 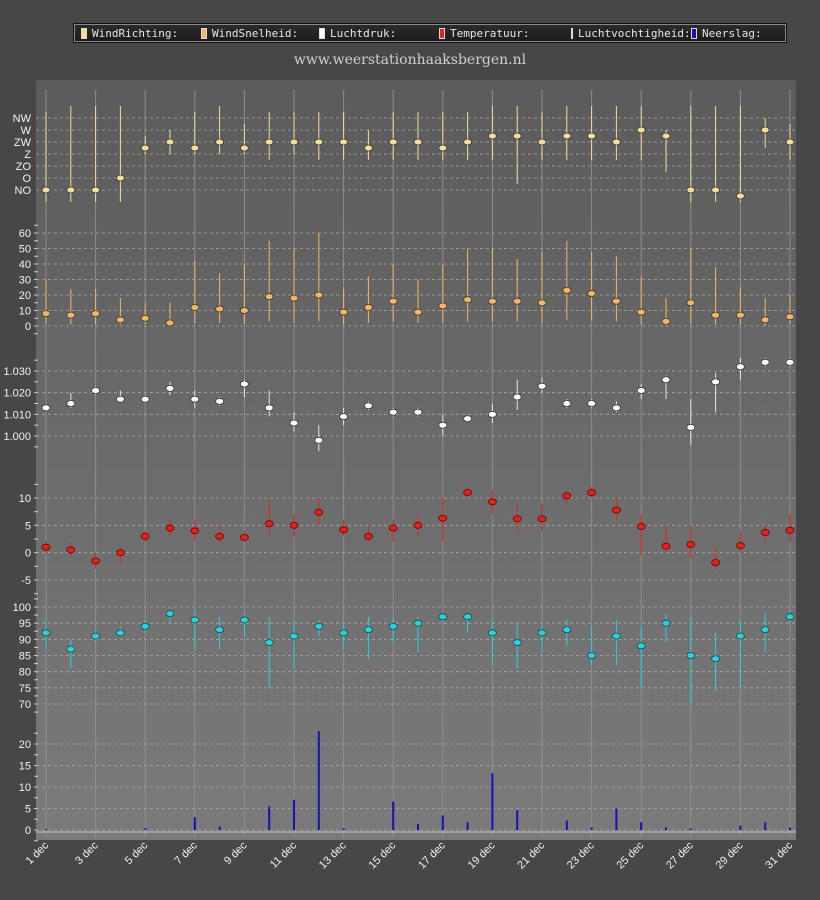 I want to click on legend-item: WindRichting:, so click(x=135, y=33).